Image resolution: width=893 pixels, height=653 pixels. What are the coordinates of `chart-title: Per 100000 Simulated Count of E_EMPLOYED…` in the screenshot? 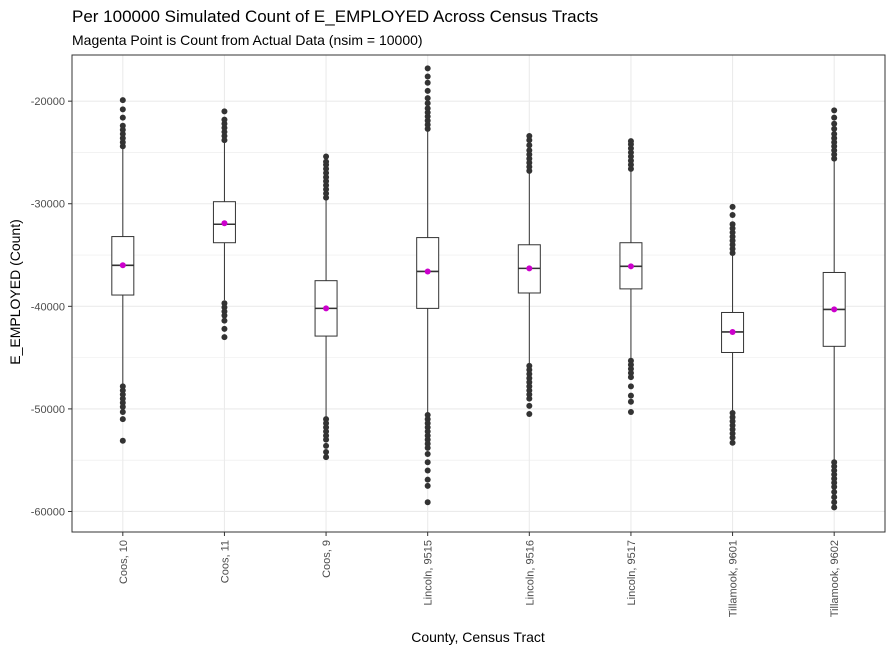 It's located at (335, 16).